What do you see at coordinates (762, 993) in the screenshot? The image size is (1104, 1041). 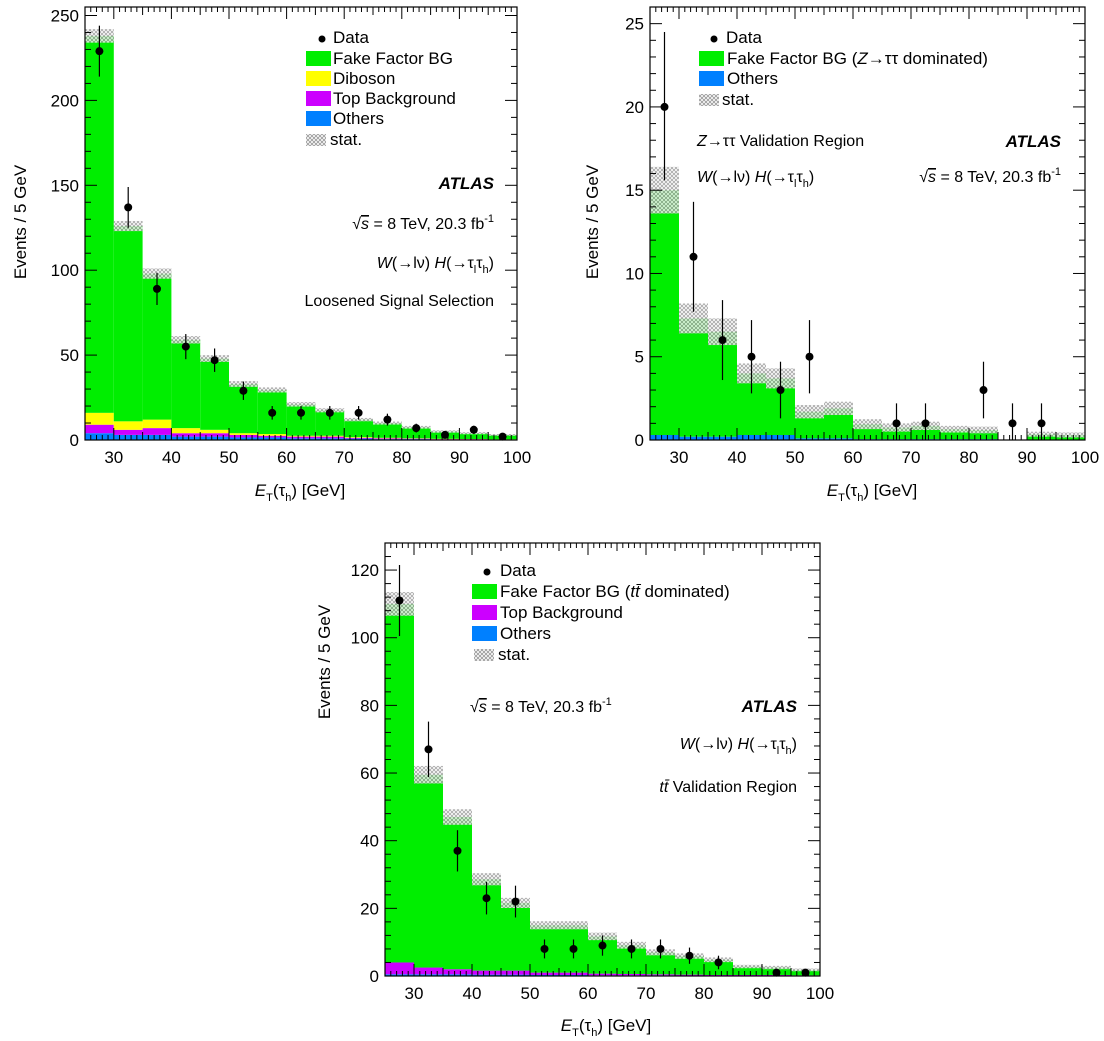 I see `x-tick-label: 90` at bounding box center [762, 993].